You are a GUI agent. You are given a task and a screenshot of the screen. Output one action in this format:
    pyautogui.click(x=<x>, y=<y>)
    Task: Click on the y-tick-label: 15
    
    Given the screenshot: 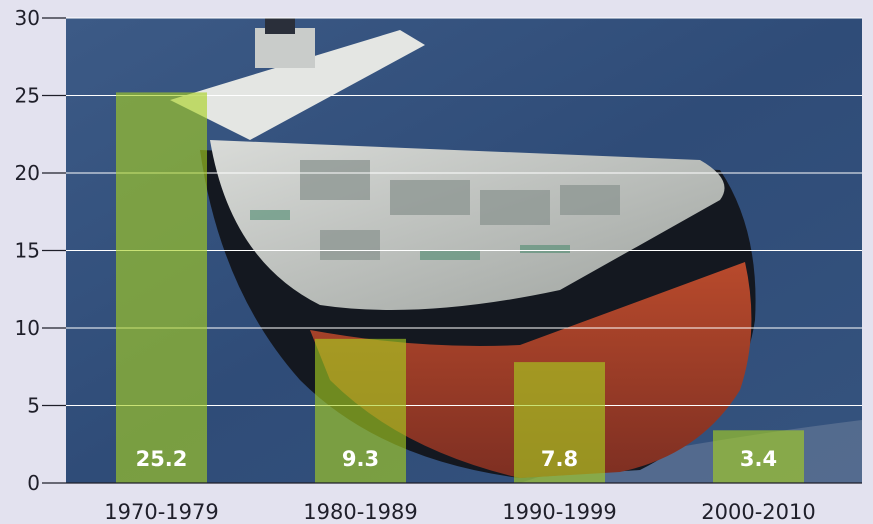 What is the action you would take?
    pyautogui.click(x=27, y=251)
    